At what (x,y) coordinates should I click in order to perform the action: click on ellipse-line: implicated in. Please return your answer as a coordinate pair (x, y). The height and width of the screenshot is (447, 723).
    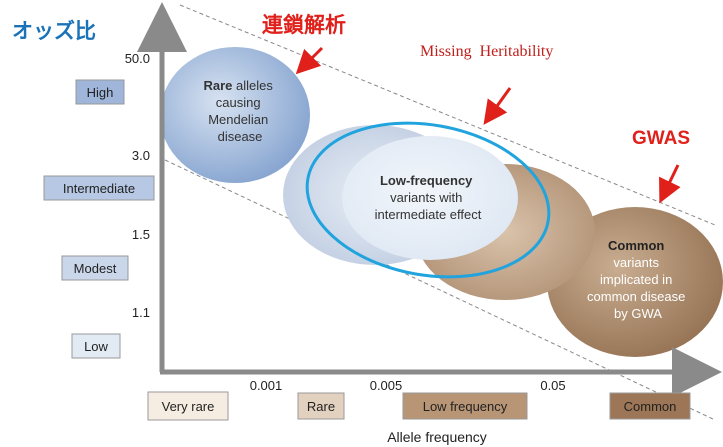
    Looking at the image, I should click on (636, 279).